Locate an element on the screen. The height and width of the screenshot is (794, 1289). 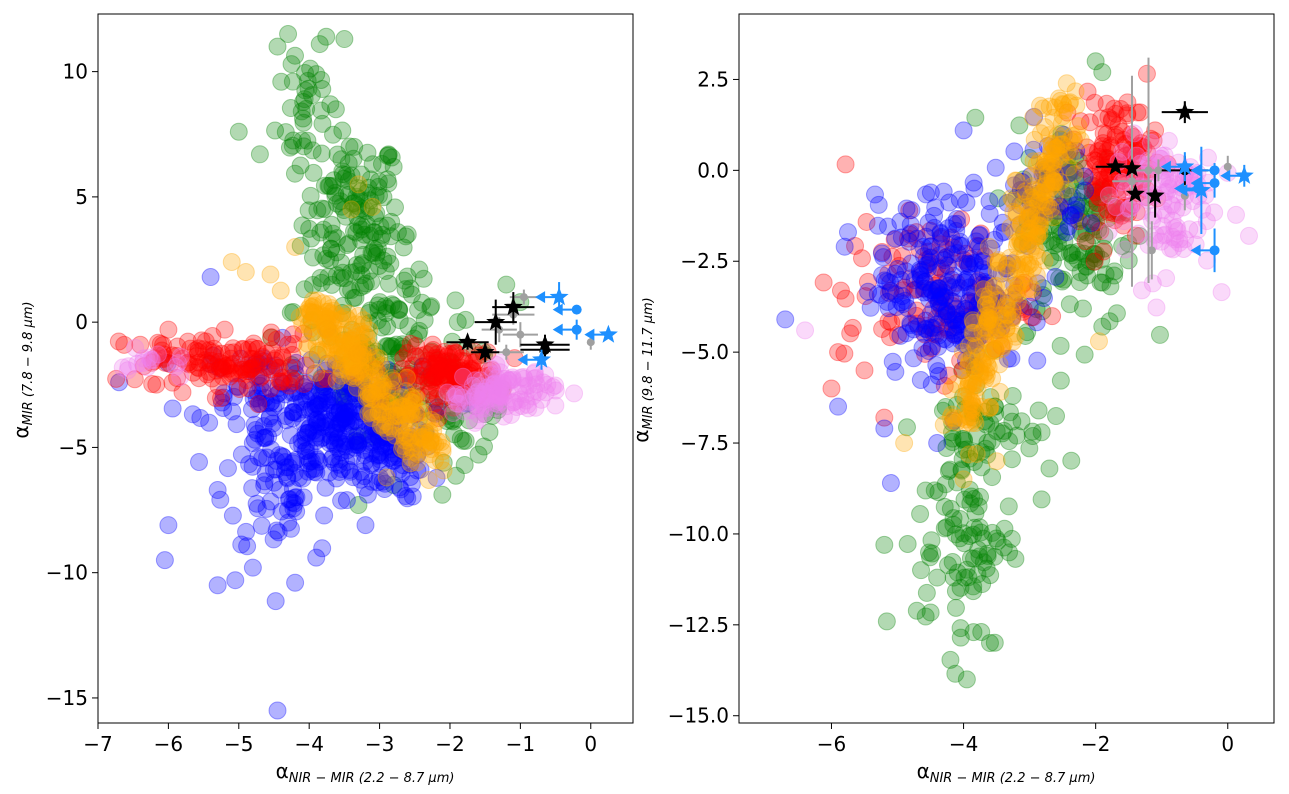
series-red is located at coordinates (995, 245).